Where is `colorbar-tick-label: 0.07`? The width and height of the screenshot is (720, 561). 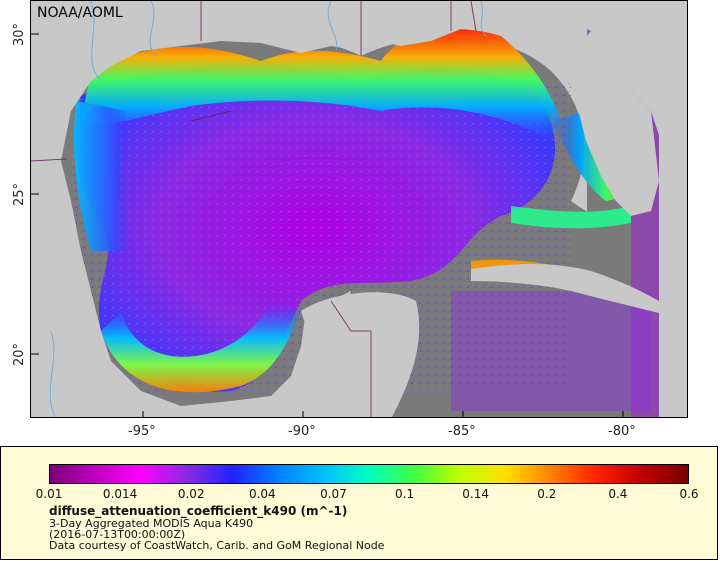
colorbar-tick-label: 0.07 is located at coordinates (333, 494).